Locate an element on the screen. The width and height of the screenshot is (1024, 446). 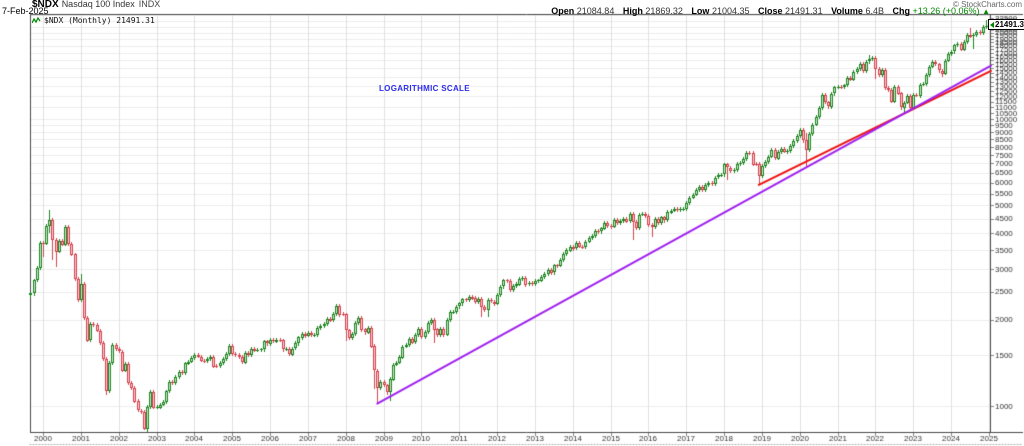
change-up-icon: ▲ is located at coordinates (986, 11).